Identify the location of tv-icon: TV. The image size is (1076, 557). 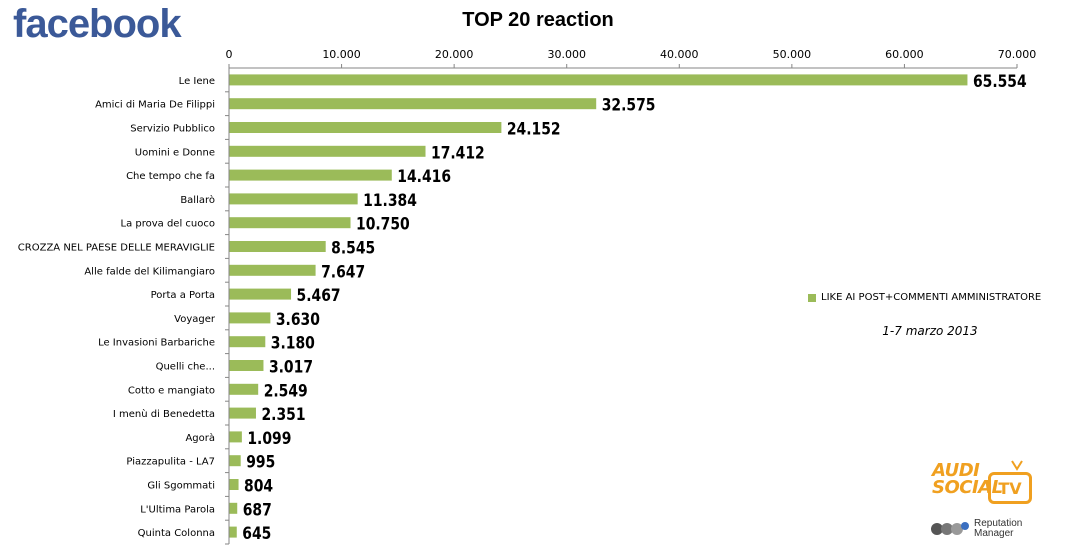
(1010, 488).